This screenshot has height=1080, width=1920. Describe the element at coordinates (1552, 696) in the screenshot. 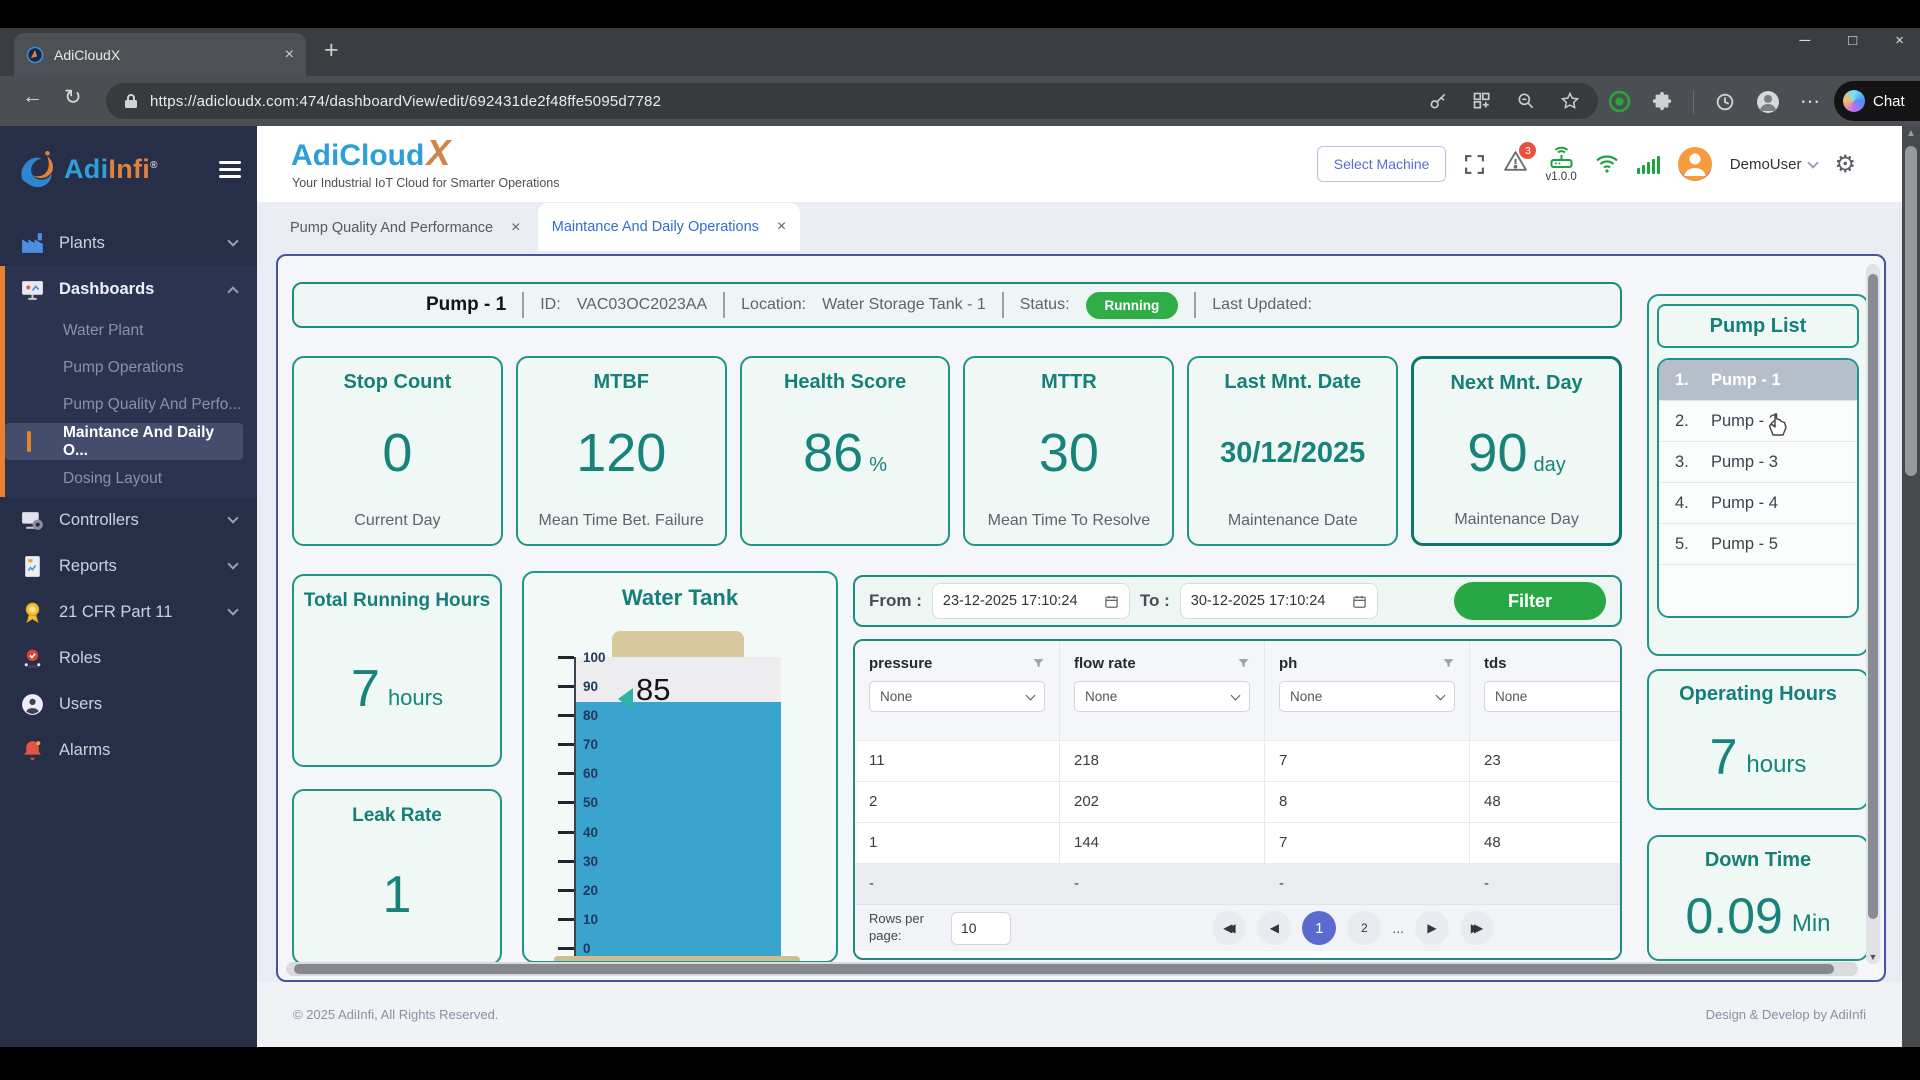

I see `tds-filter-select: None` at that location.